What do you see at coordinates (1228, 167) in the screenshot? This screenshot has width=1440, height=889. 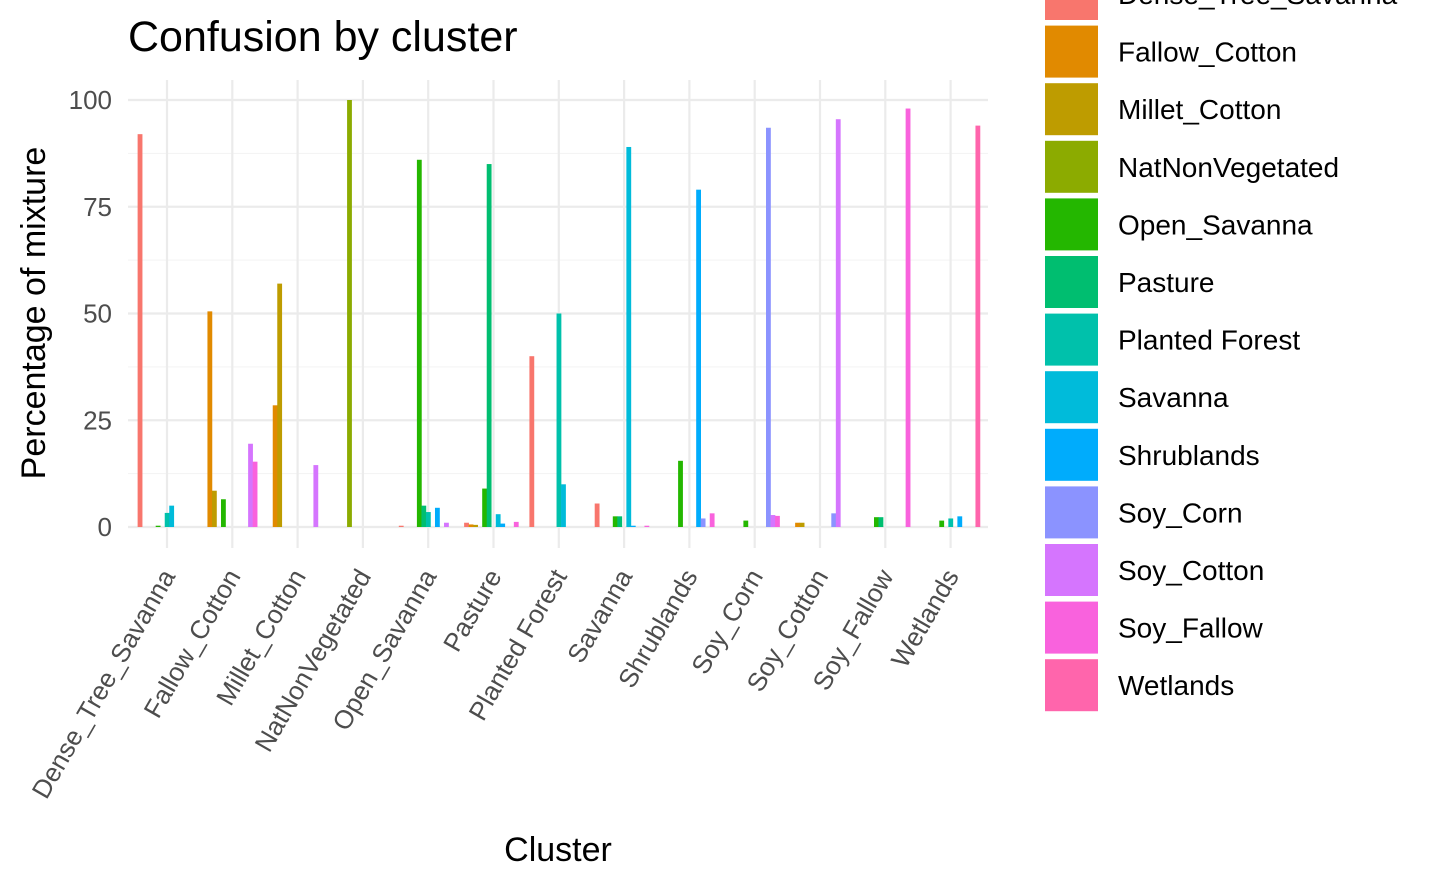 I see `legend-label: NatNonVegetated` at bounding box center [1228, 167].